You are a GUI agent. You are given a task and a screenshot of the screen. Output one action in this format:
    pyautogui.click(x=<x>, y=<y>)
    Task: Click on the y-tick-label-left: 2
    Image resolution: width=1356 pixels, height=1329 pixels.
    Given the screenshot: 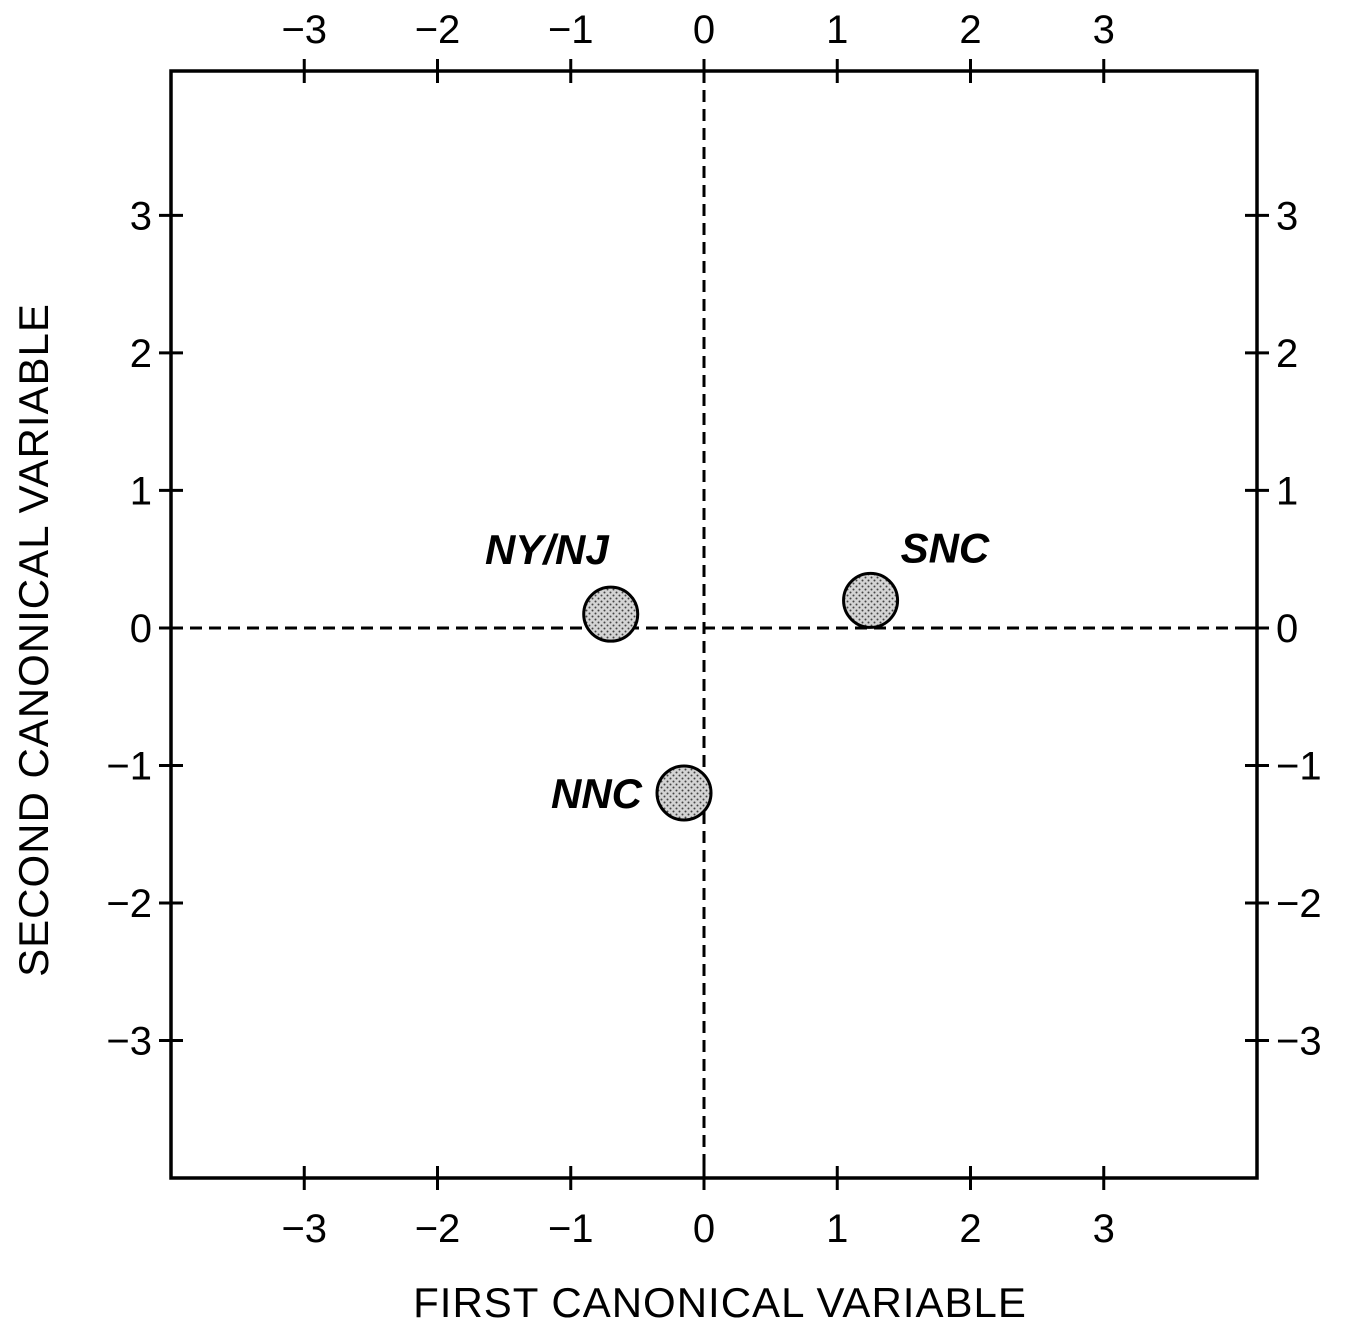 What is the action you would take?
    pyautogui.click(x=141, y=354)
    